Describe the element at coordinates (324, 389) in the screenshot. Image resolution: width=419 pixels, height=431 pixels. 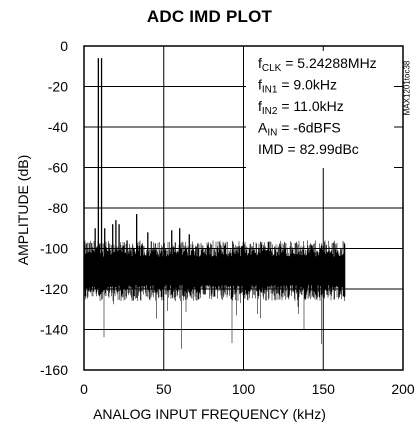
I see `x-tick-label-3: 150` at that location.